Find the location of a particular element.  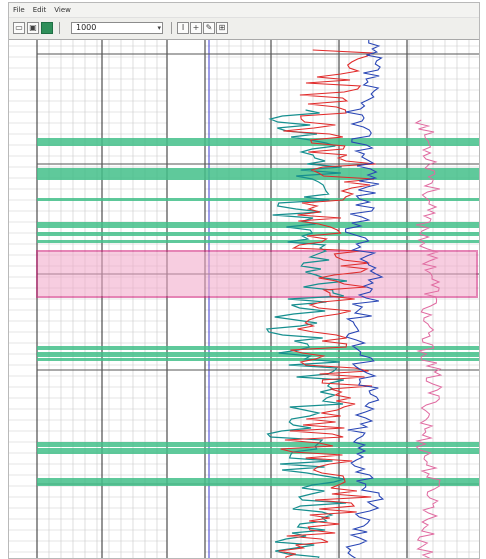

depth-track is located at coordinates (186, 299).